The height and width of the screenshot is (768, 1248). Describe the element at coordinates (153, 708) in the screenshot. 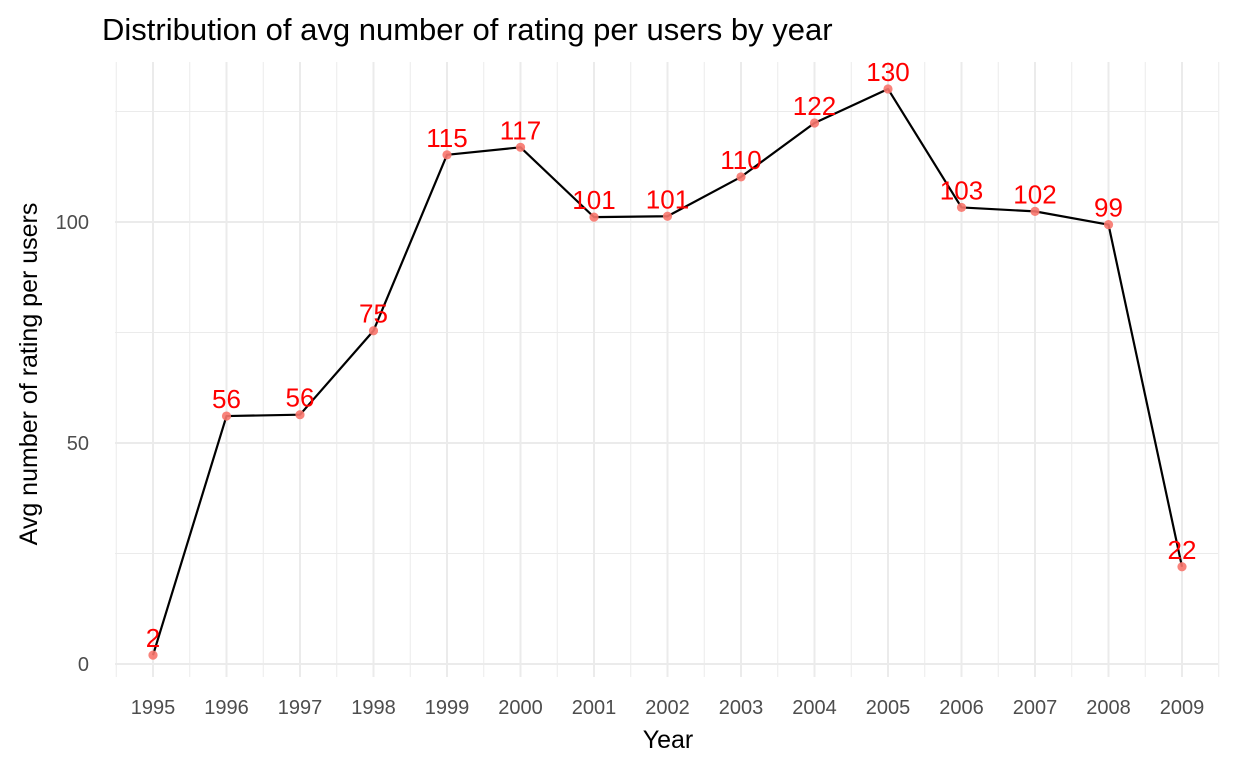

I see `x-tick-label: 1995` at that location.